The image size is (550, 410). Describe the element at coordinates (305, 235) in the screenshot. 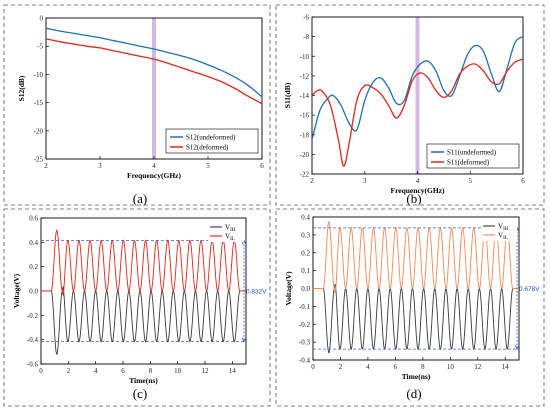

I see `y-tick-label: 0.3` at that location.